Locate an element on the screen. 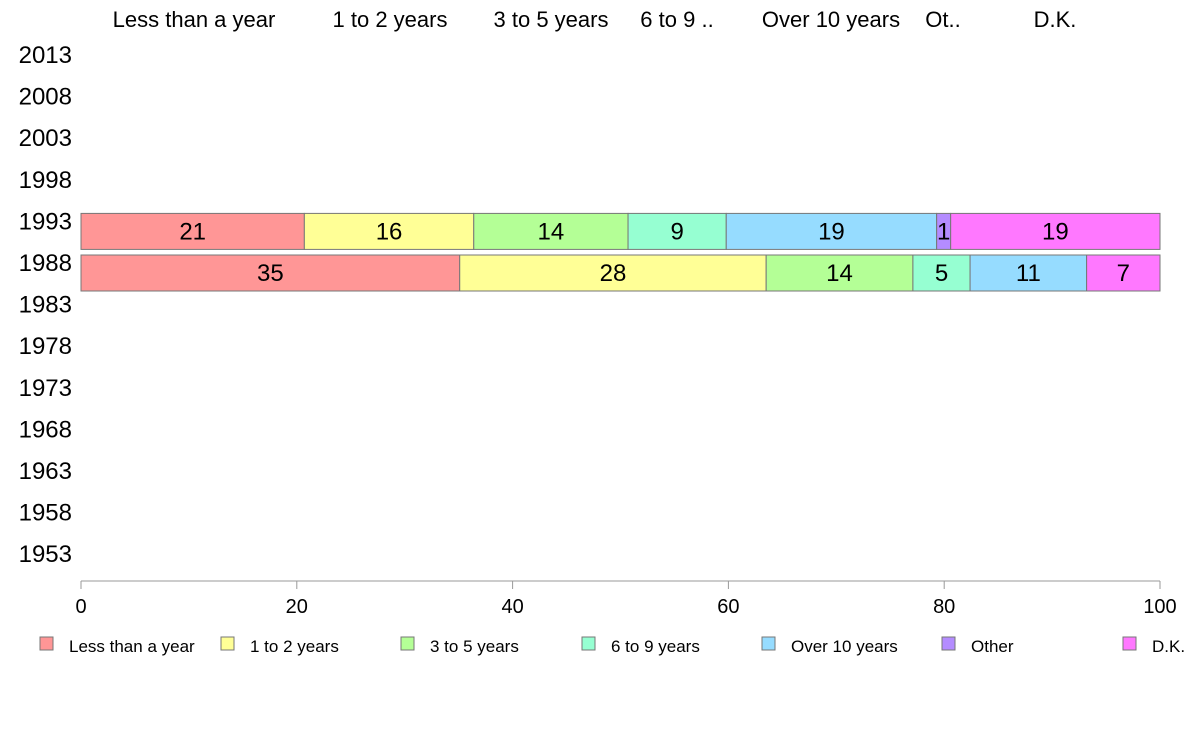 This screenshot has width=1188, height=736. data-label: 21 is located at coordinates (192, 231).